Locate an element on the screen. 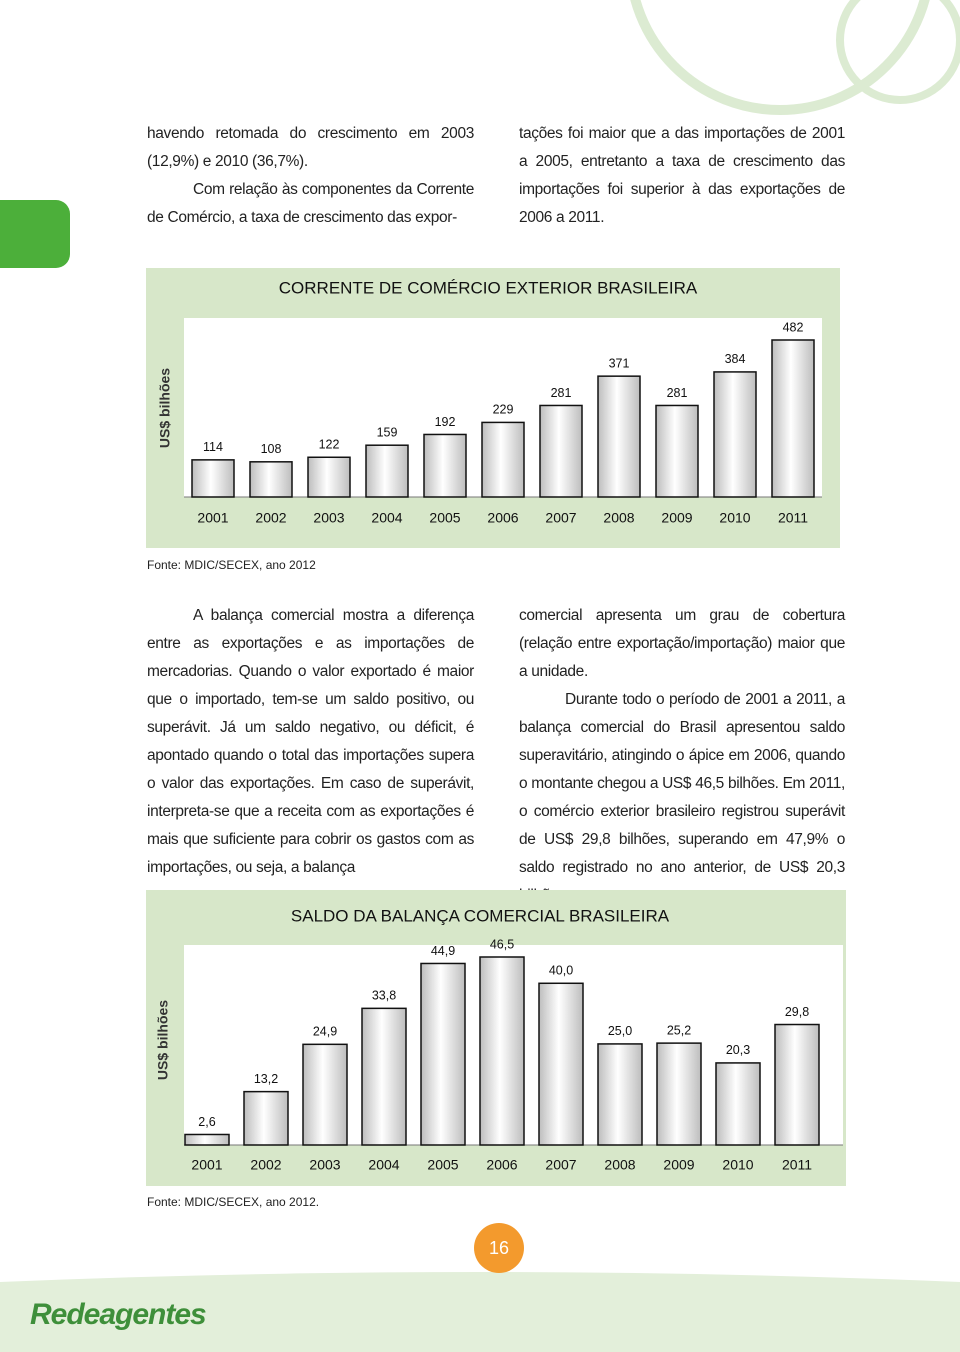 Image resolution: width=960 pixels, height=1352 pixels. data-label: 24,9 is located at coordinates (325, 1032).